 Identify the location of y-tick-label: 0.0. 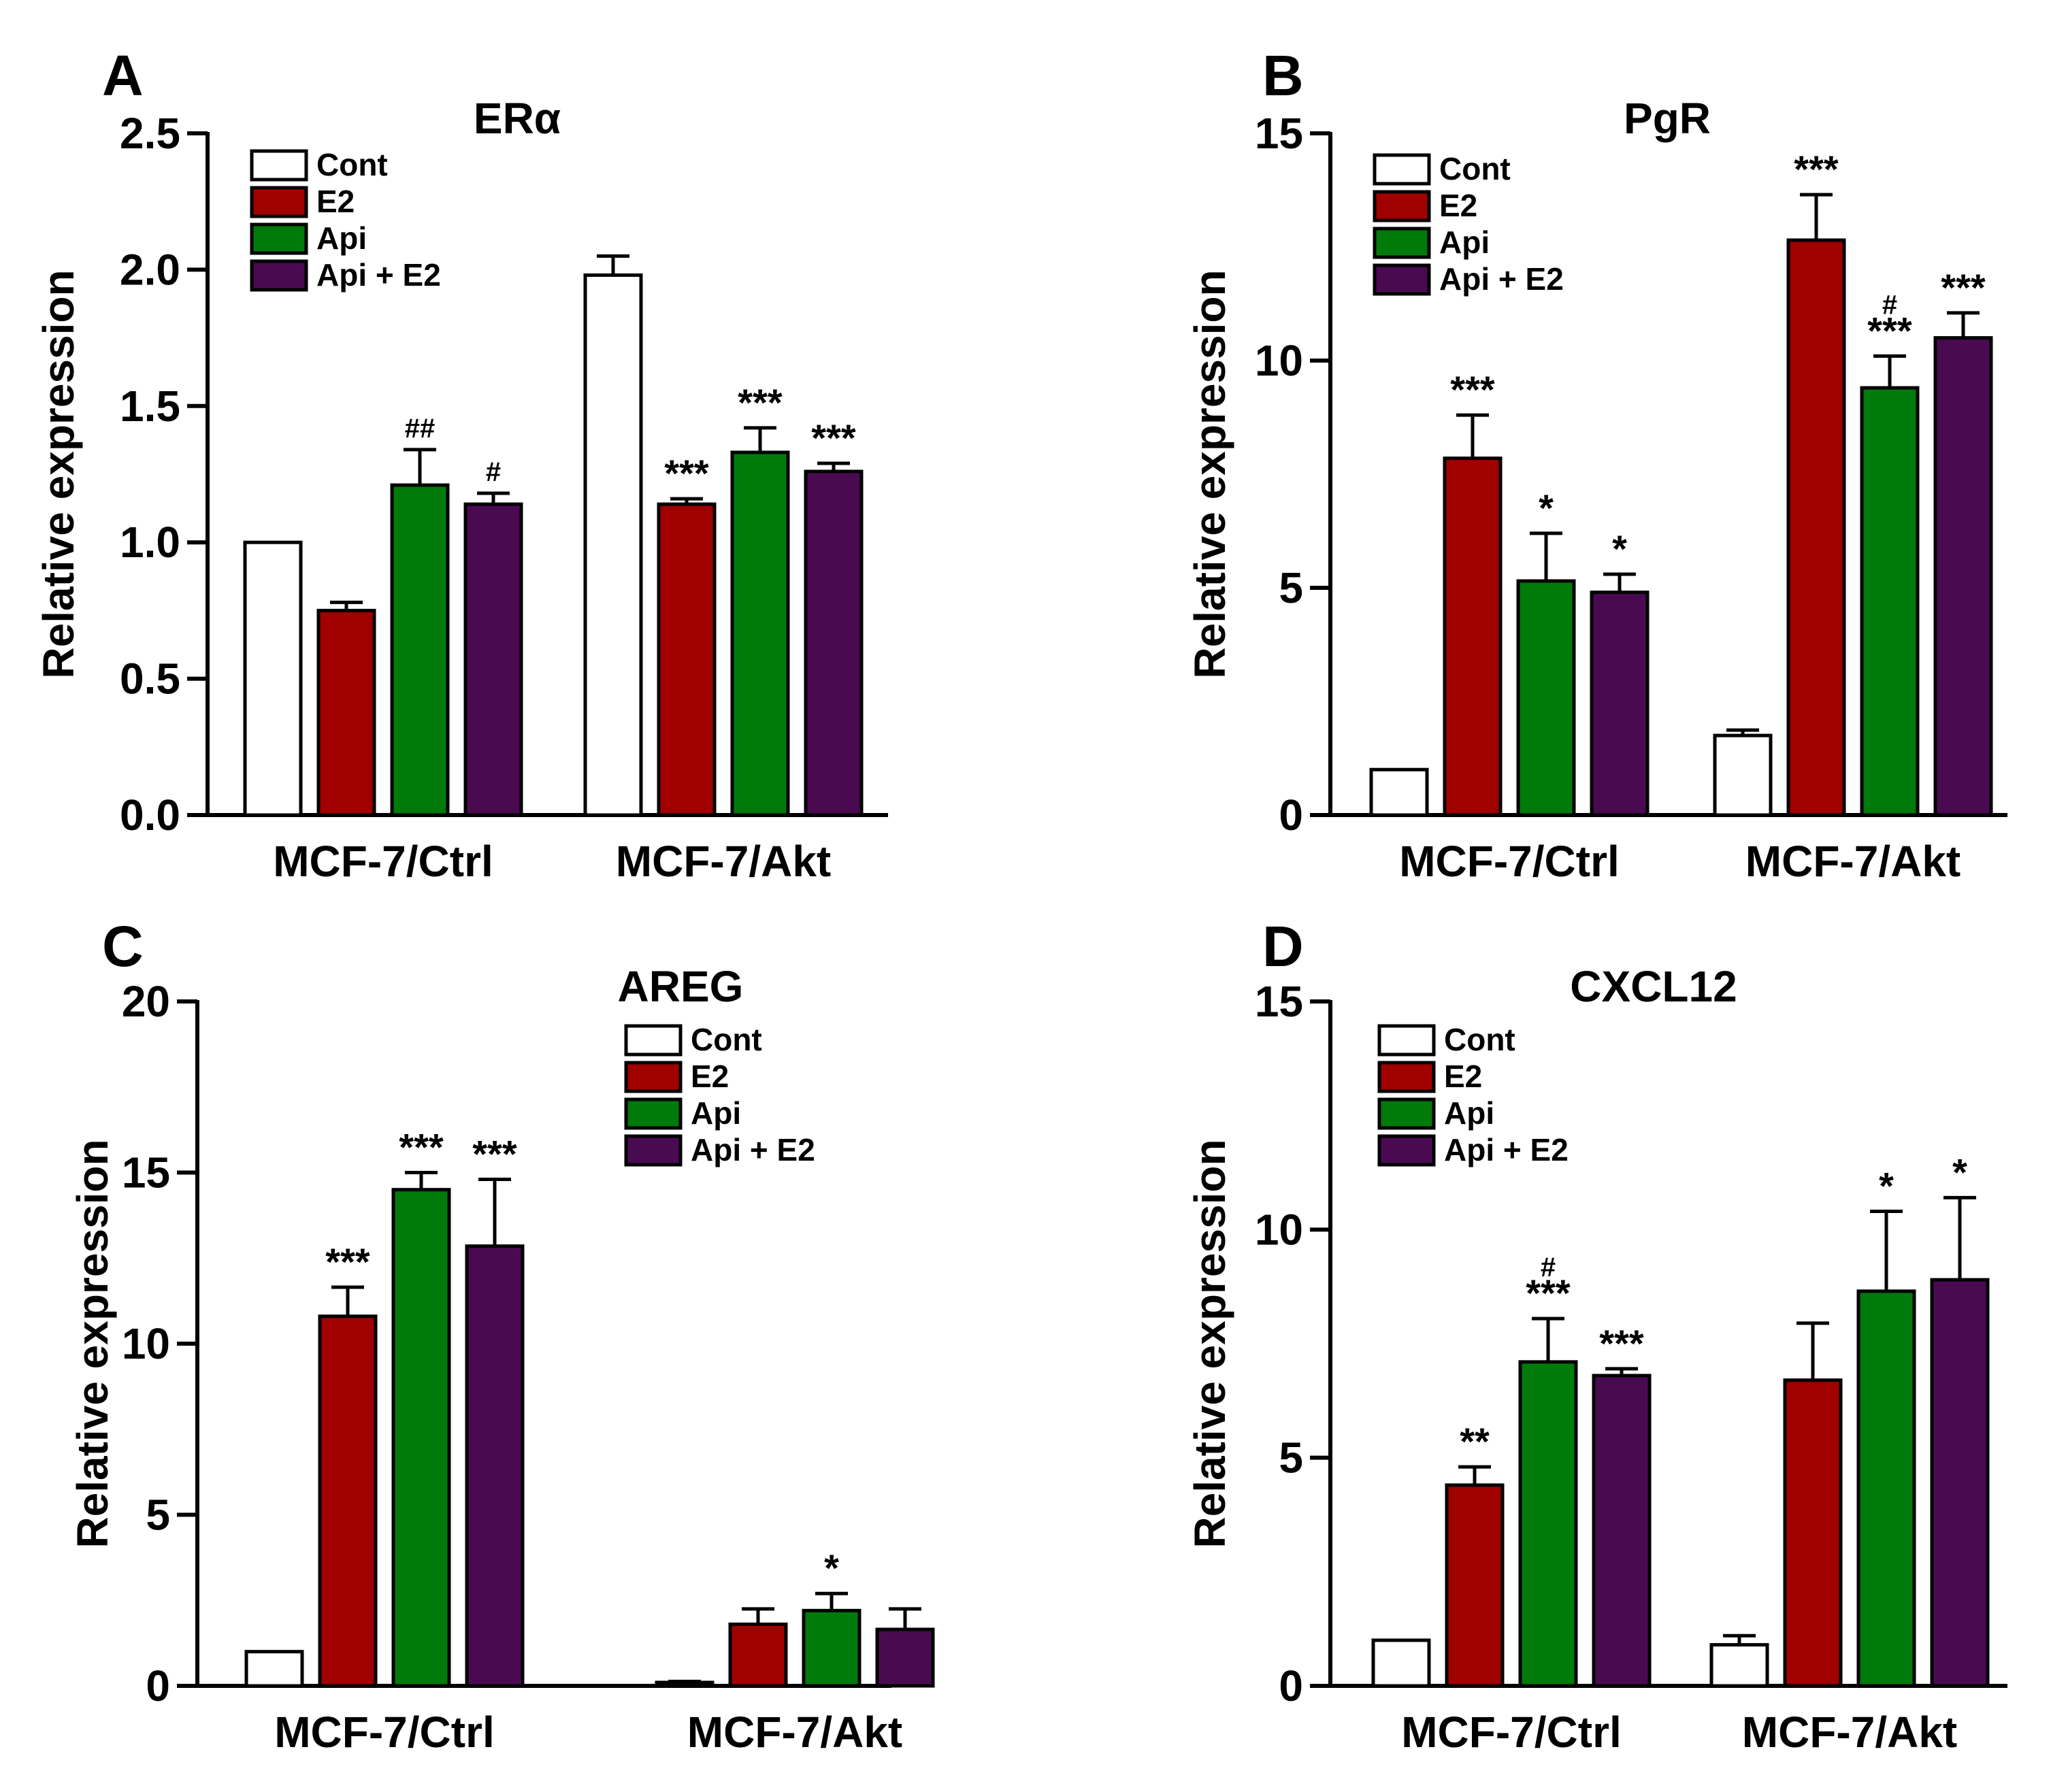
(150, 815).